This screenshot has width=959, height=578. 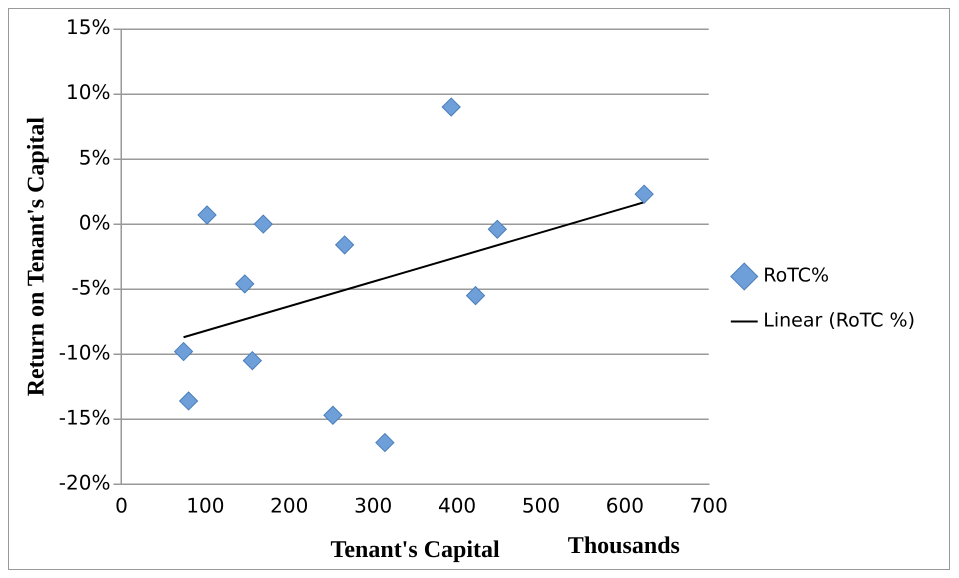 I want to click on legend-label: RoTC%, so click(x=796, y=275).